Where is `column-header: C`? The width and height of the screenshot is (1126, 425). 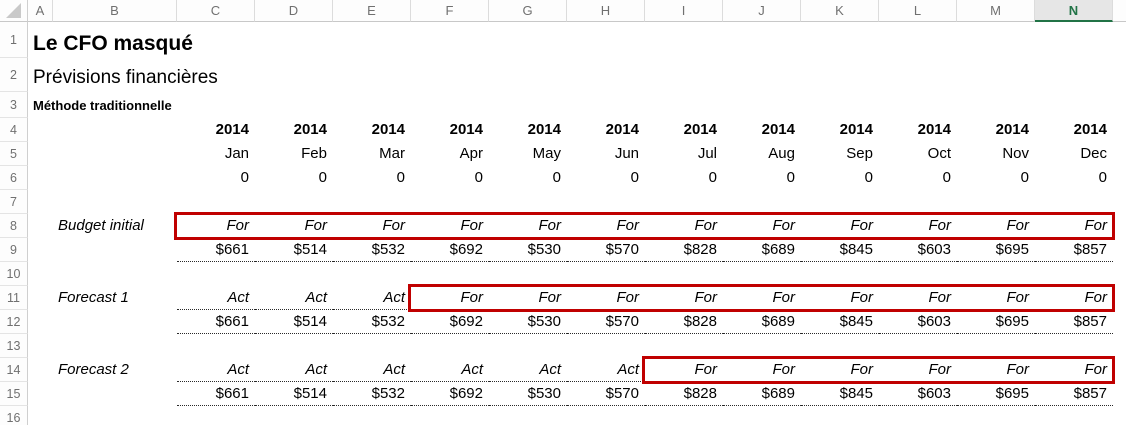 column-header: C is located at coordinates (216, 11).